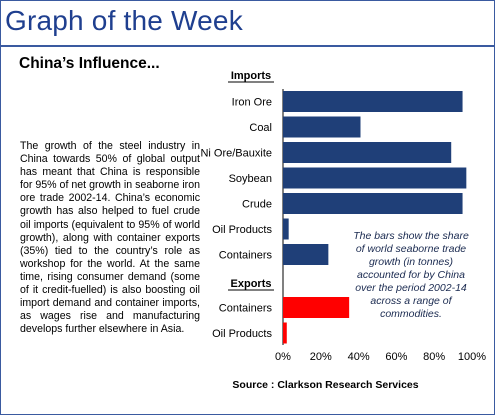 The image size is (495, 415). Describe the element at coordinates (321, 357) in the screenshot. I see `x-tick-label: 20%` at that location.